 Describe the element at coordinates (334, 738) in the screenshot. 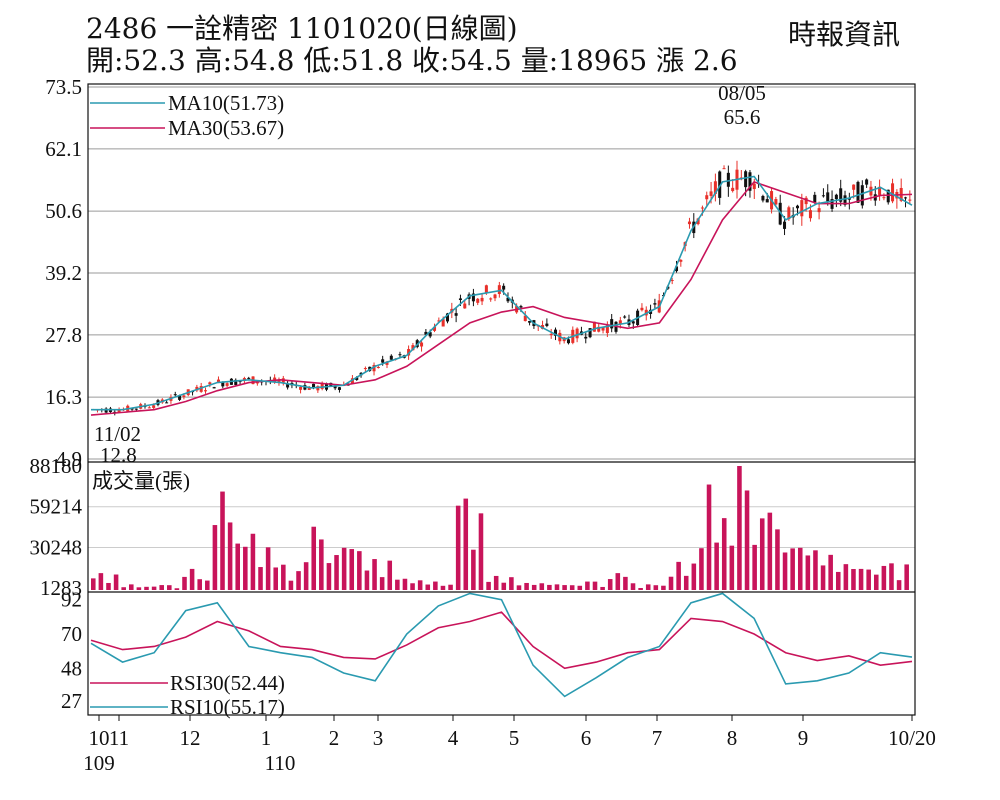

I see `month-label: 2` at that location.